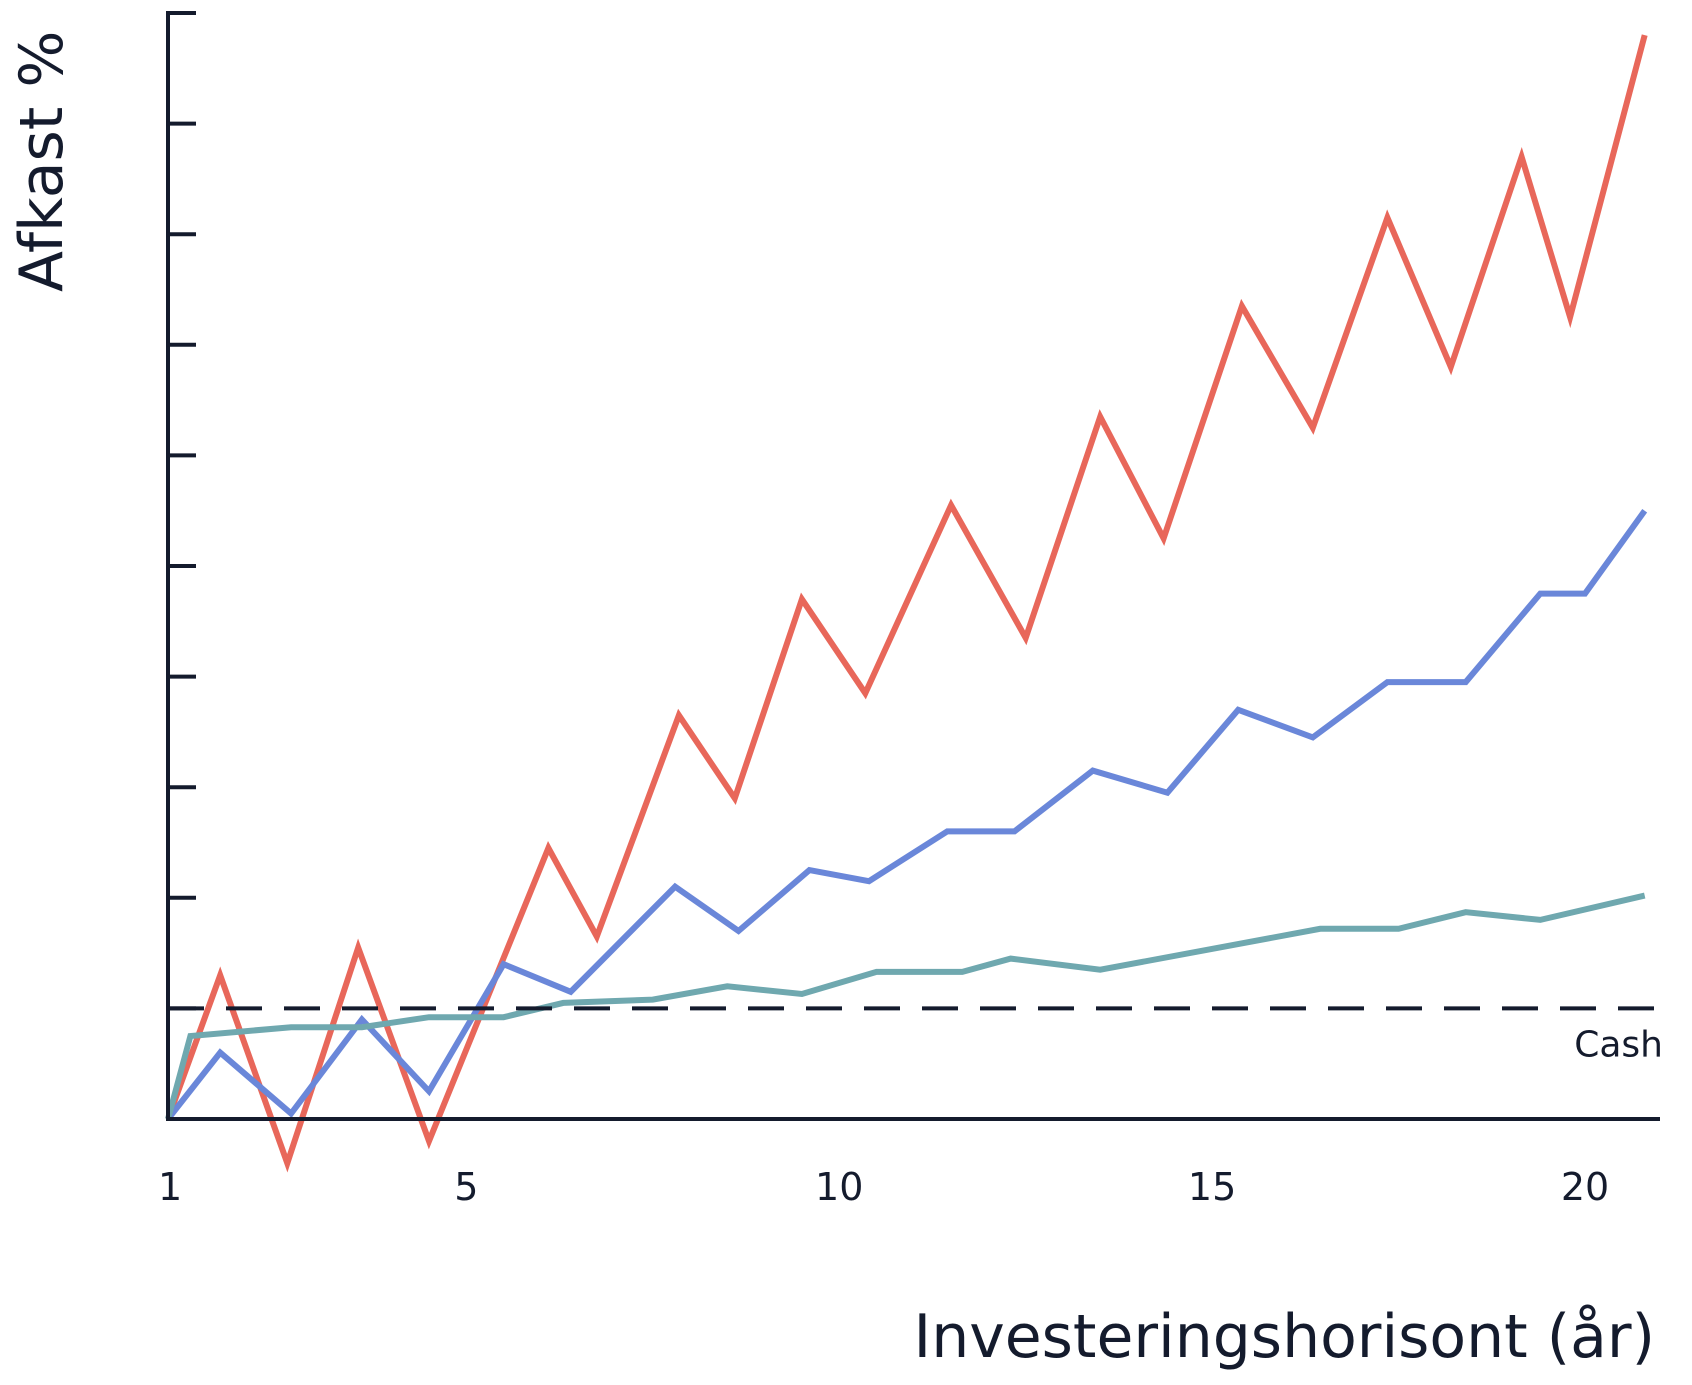 The width and height of the screenshot is (1692, 1385). Describe the element at coordinates (1618, 1044) in the screenshot. I see `cash-reference-label: Cash` at that location.